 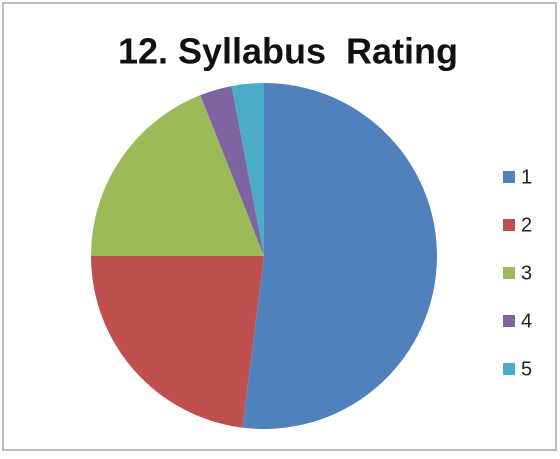 I want to click on legend-label: 5, so click(x=526, y=369).